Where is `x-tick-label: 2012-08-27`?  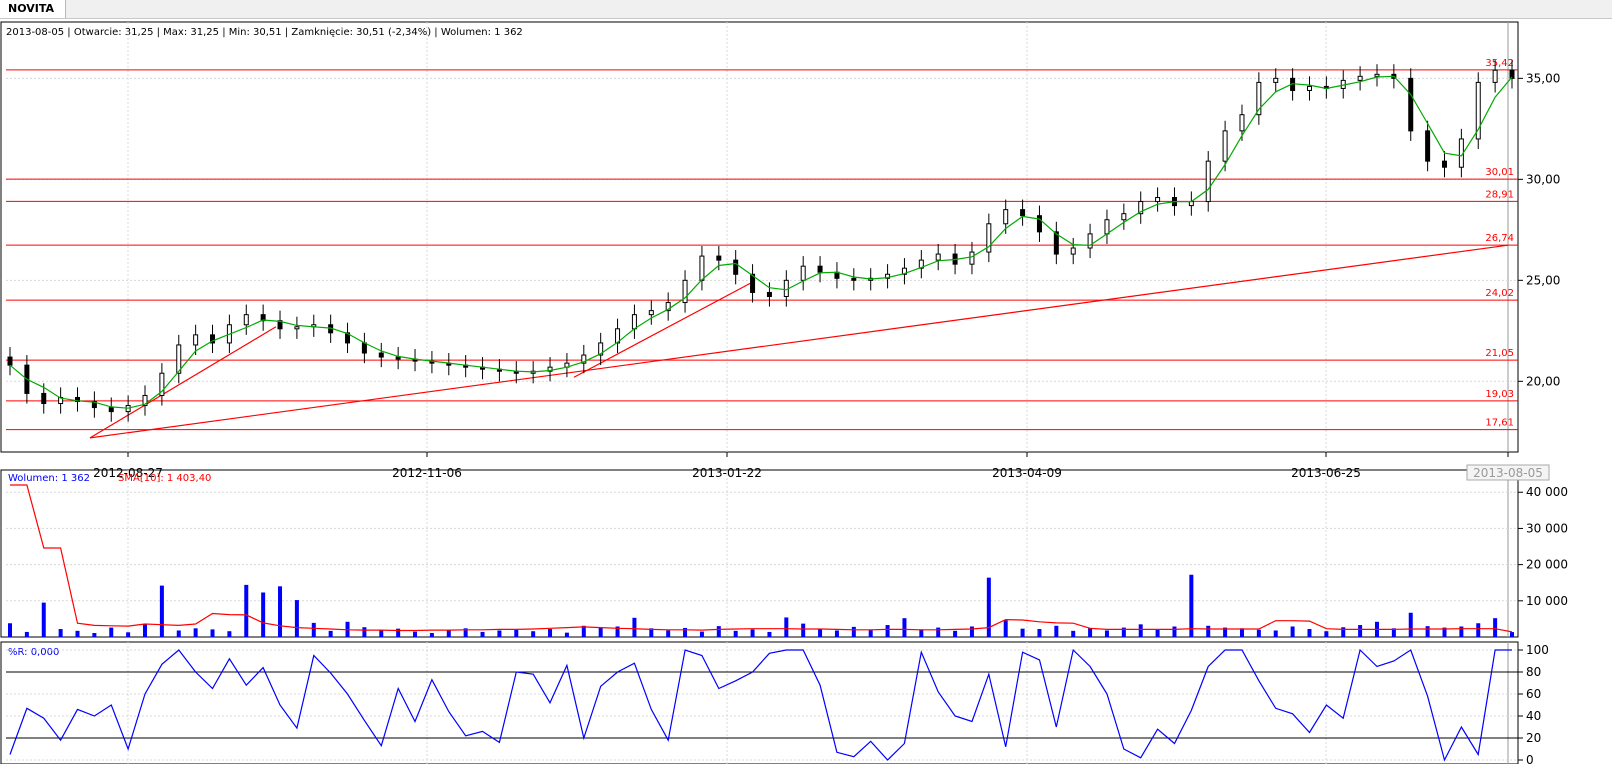
x-tick-label: 2012-08-27 is located at coordinates (128, 473).